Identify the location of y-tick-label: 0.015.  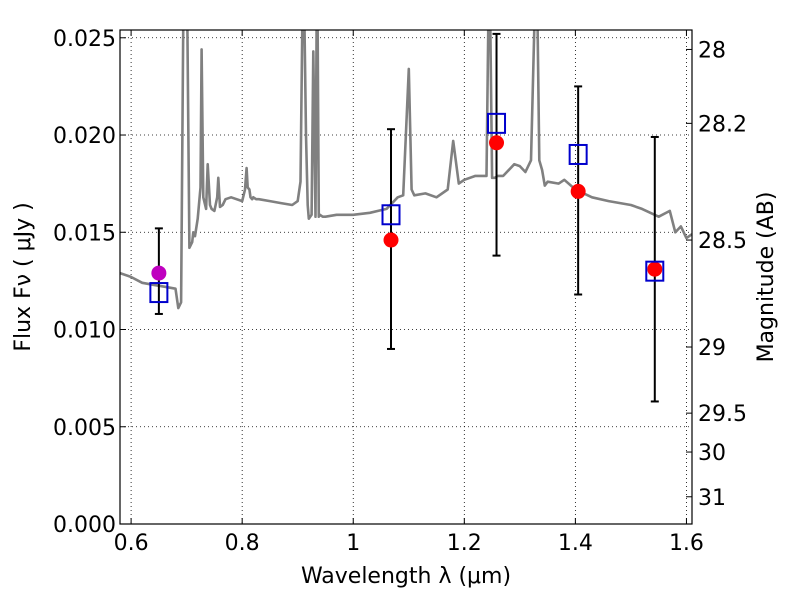
(84, 233).